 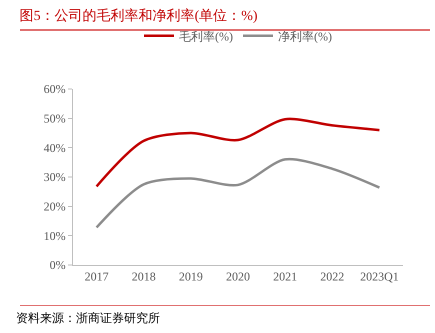 What do you see at coordinates (55, 177) in the screenshot?
I see `y-tick-label: 30%` at bounding box center [55, 177].